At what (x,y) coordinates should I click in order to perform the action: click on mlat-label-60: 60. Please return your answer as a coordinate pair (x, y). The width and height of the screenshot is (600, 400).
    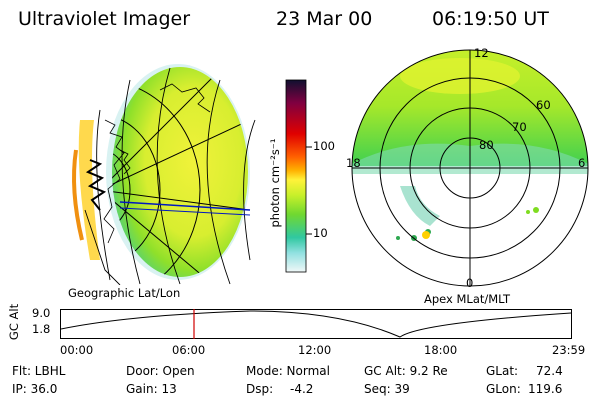
    Looking at the image, I should click on (543, 105).